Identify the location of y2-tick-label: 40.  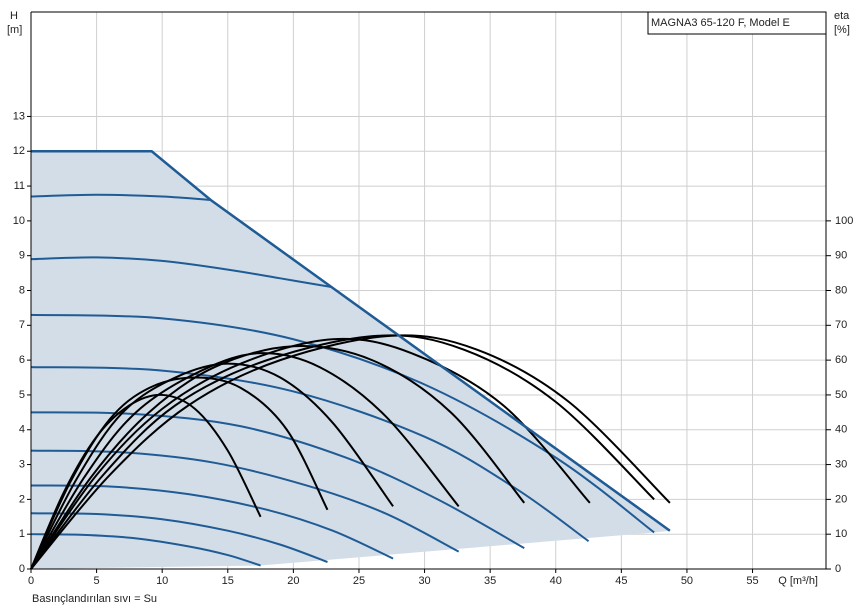
(841, 430).